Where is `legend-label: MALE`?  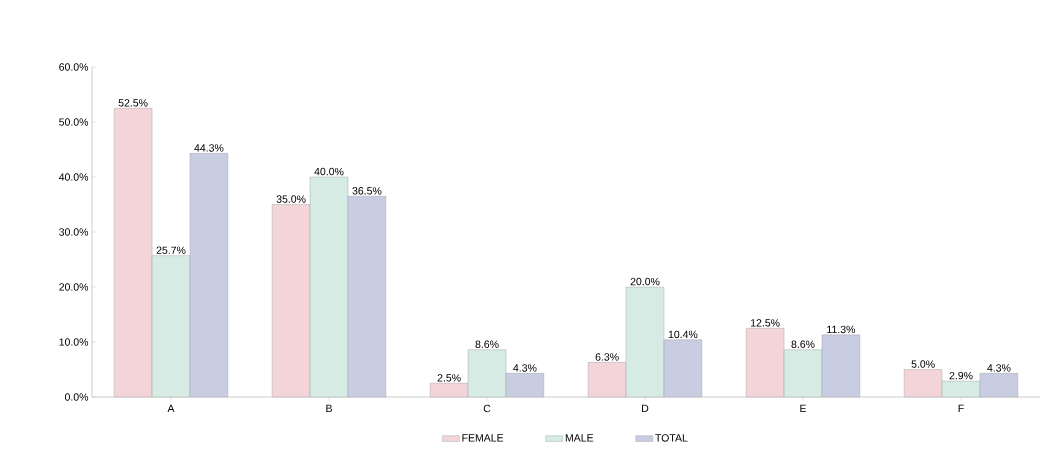 legend-label: MALE is located at coordinates (579, 438).